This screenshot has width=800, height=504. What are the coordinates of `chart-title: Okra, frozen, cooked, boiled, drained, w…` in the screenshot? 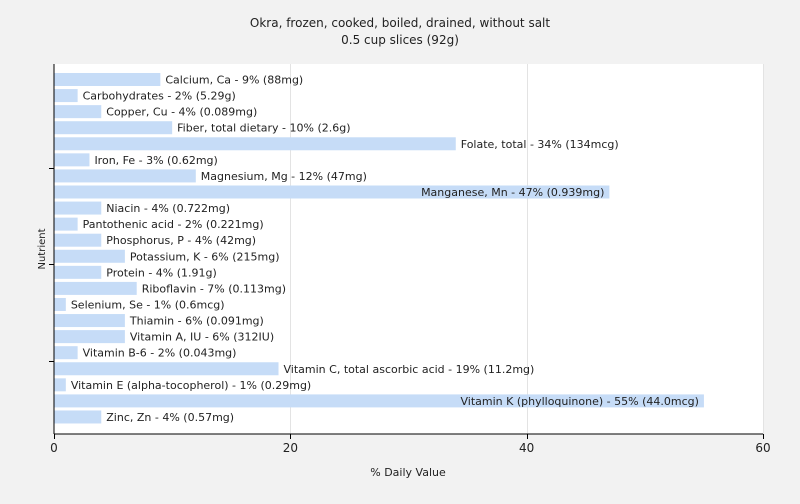 It's located at (400, 23).